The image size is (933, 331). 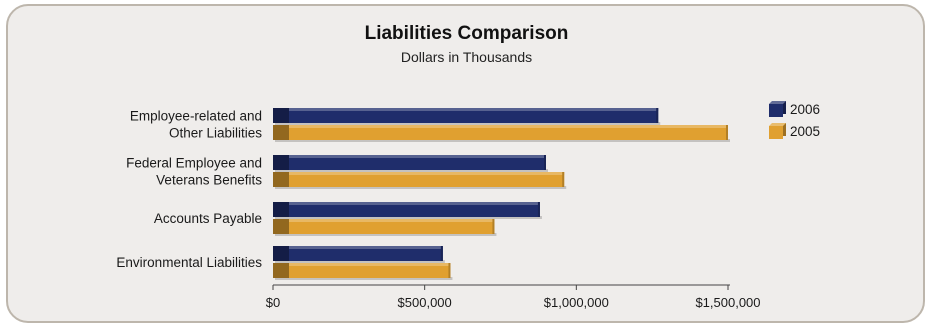 I want to click on category-label: Accounts Payable, so click(x=208, y=218).